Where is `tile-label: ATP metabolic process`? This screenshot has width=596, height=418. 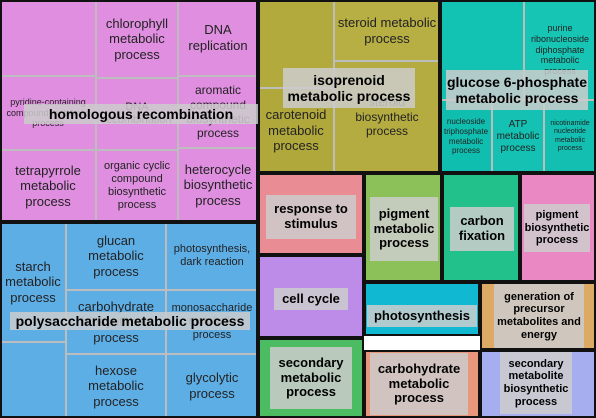
tile-label: ATP metabolic process is located at coordinates (518, 136).